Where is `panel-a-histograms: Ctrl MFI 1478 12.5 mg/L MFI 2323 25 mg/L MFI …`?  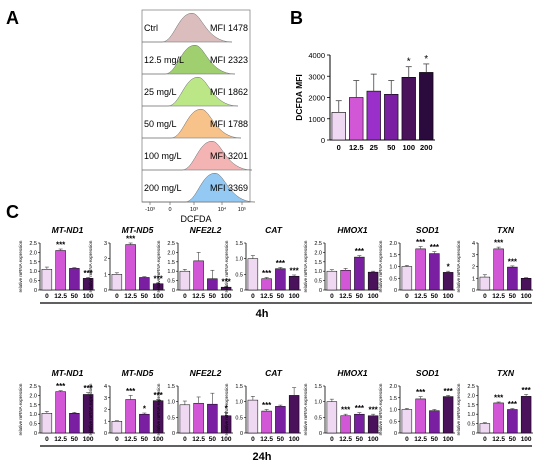
panel-a-histograms: Ctrl MFI 1478 12.5 mg/L MFI 2323 25 mg/L MFI … is located at coordinates (198, 116).